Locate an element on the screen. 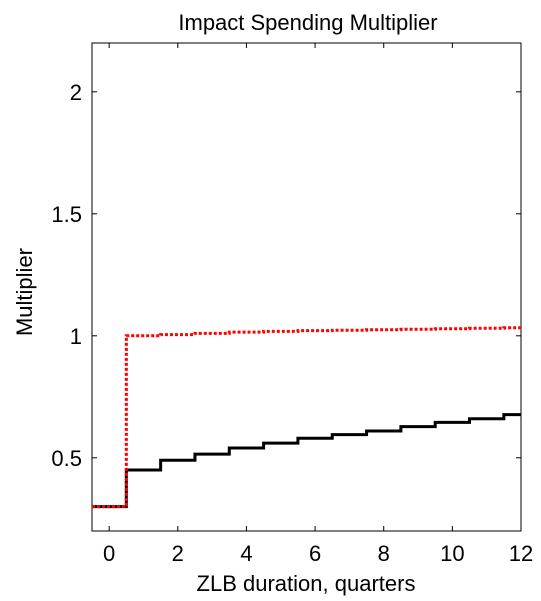 This screenshot has height=601, width=541. x-axis-label: ZLB duration, quarters is located at coordinates (306, 583).